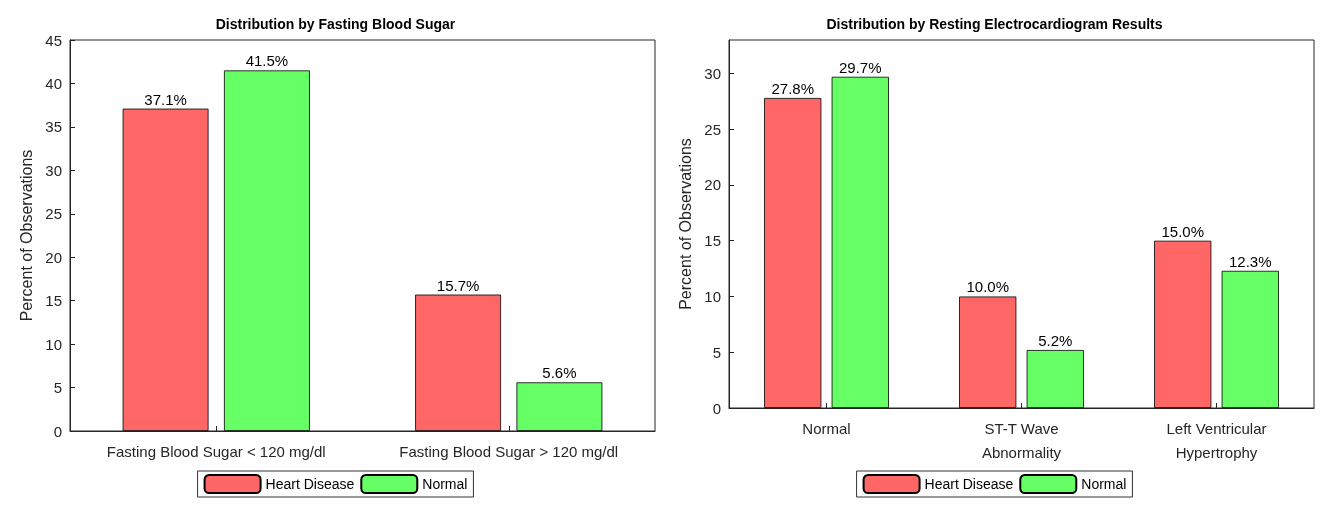 The image size is (1330, 505). What do you see at coordinates (1250, 261) in the screenshot?
I see `data-label: 12.3%` at bounding box center [1250, 261].